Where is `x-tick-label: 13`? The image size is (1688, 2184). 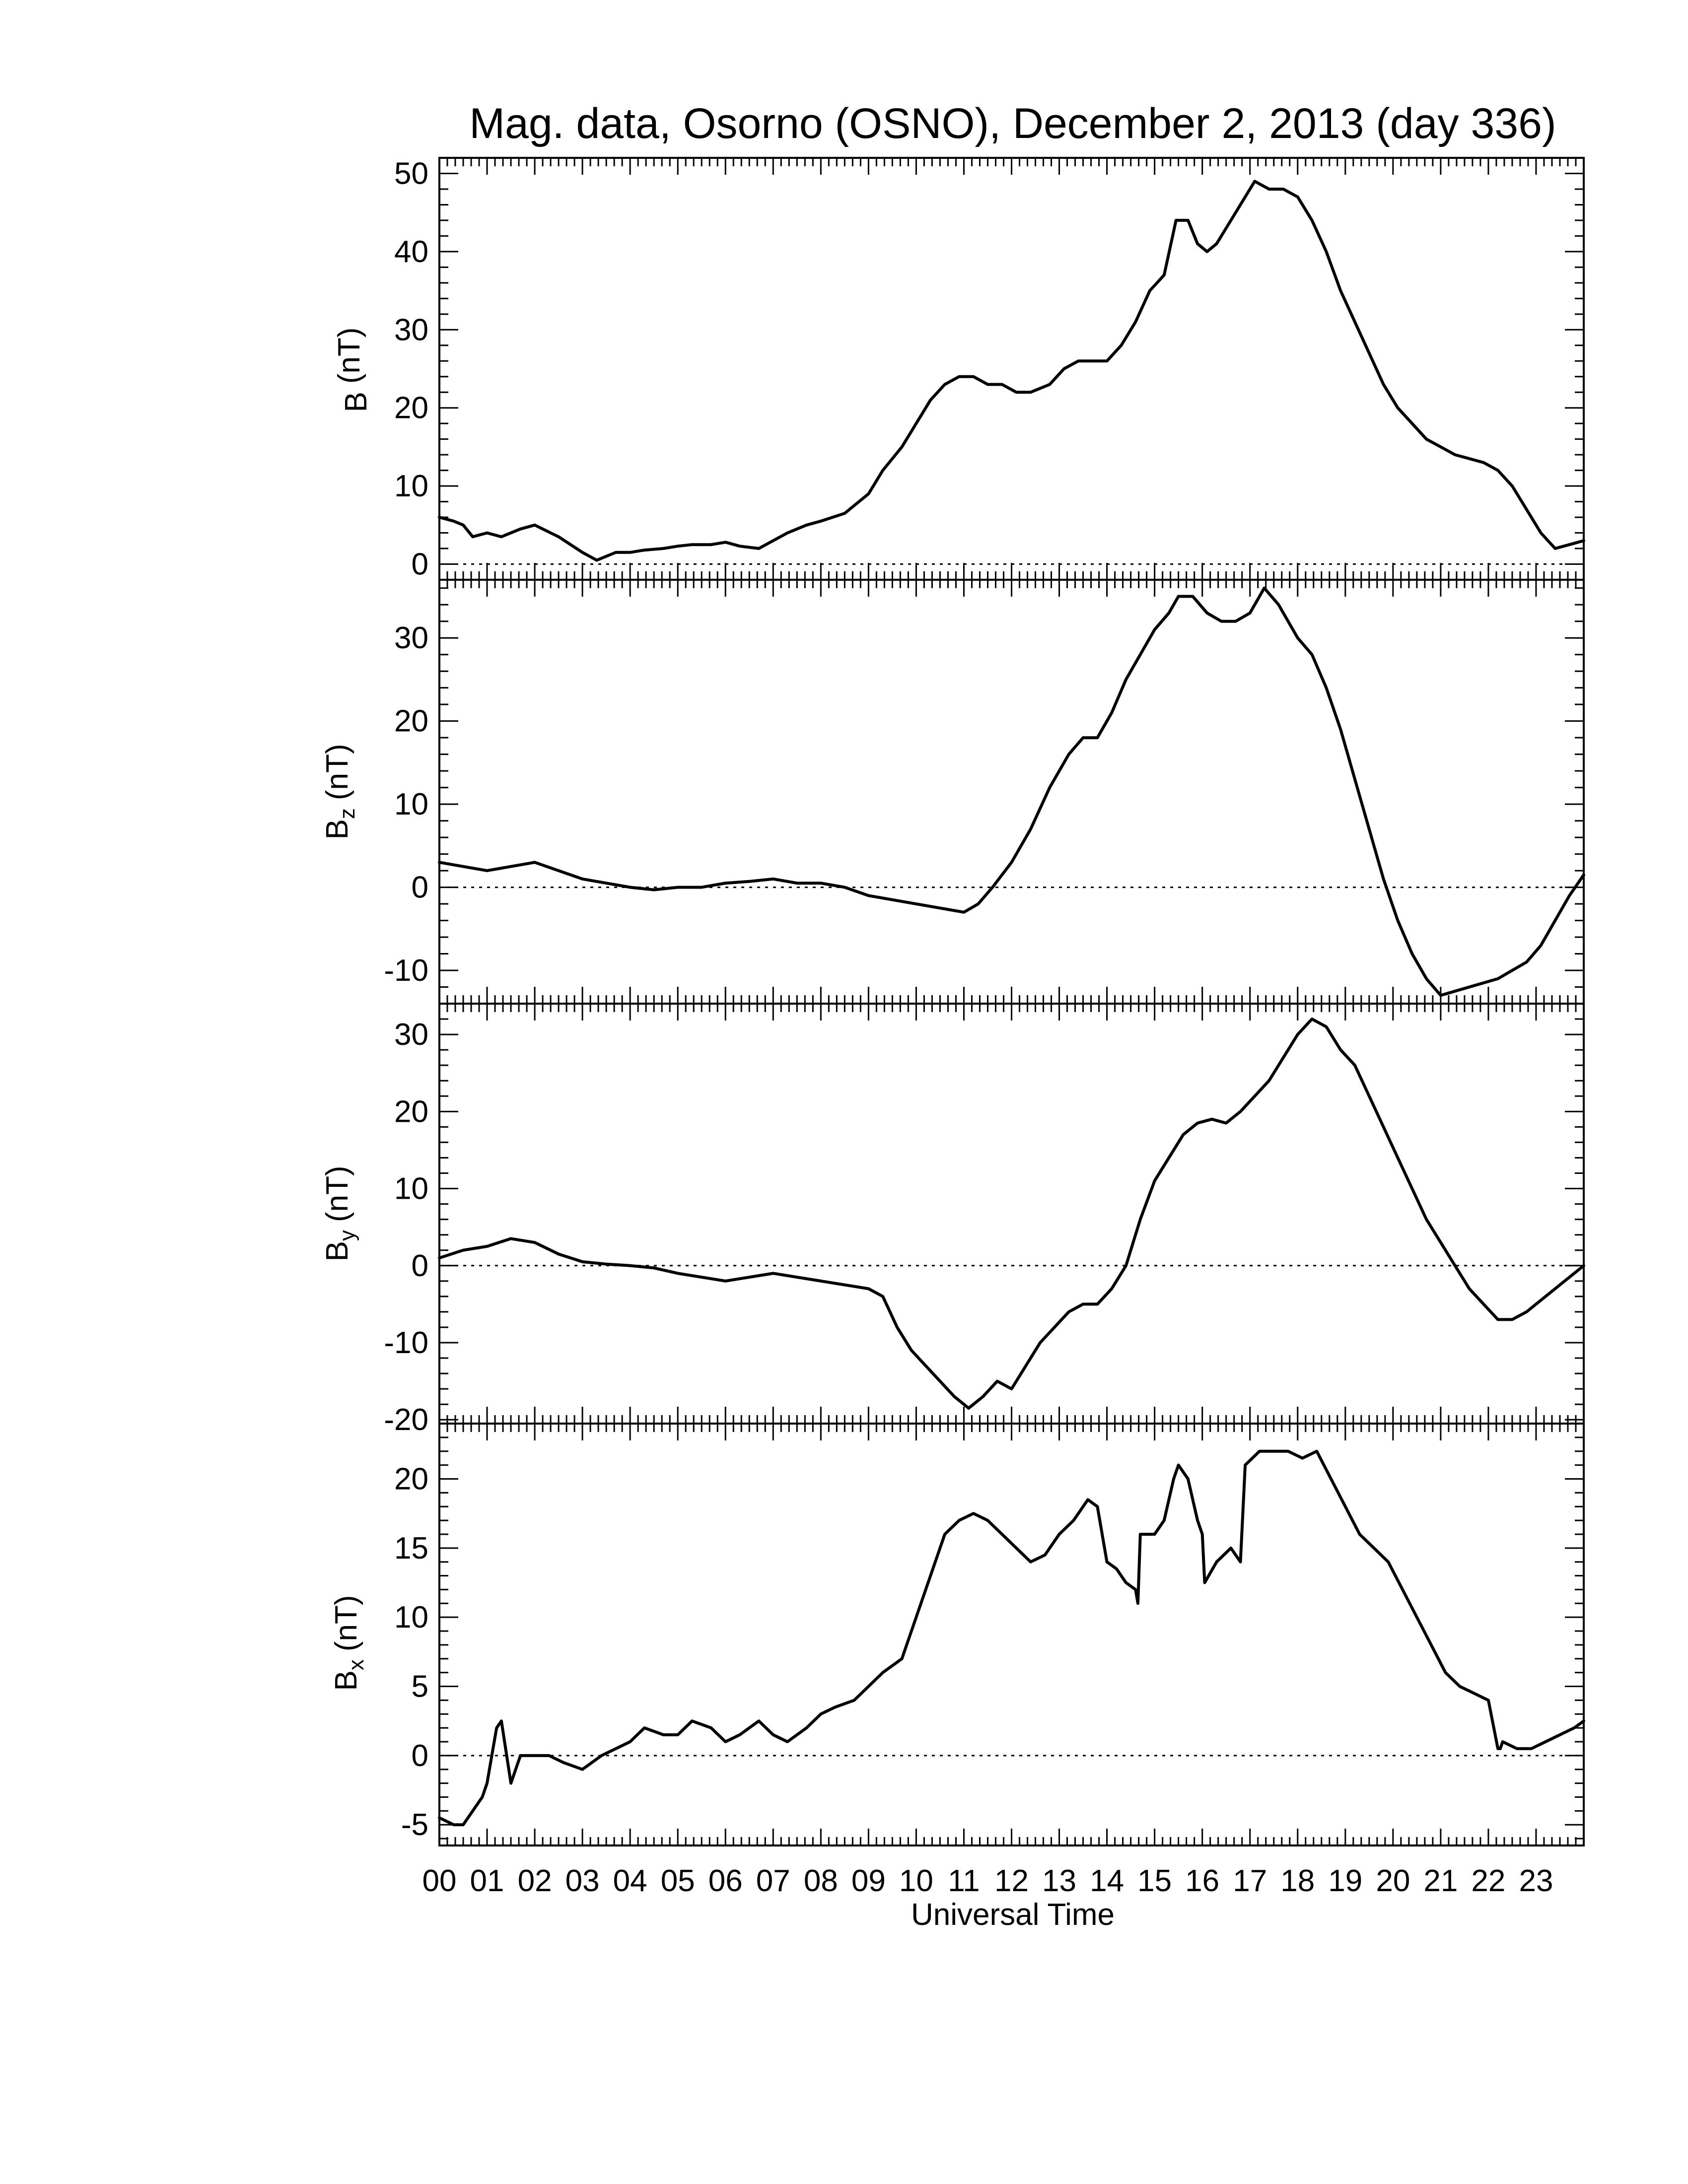
x-tick-label: 13 is located at coordinates (1059, 1881).